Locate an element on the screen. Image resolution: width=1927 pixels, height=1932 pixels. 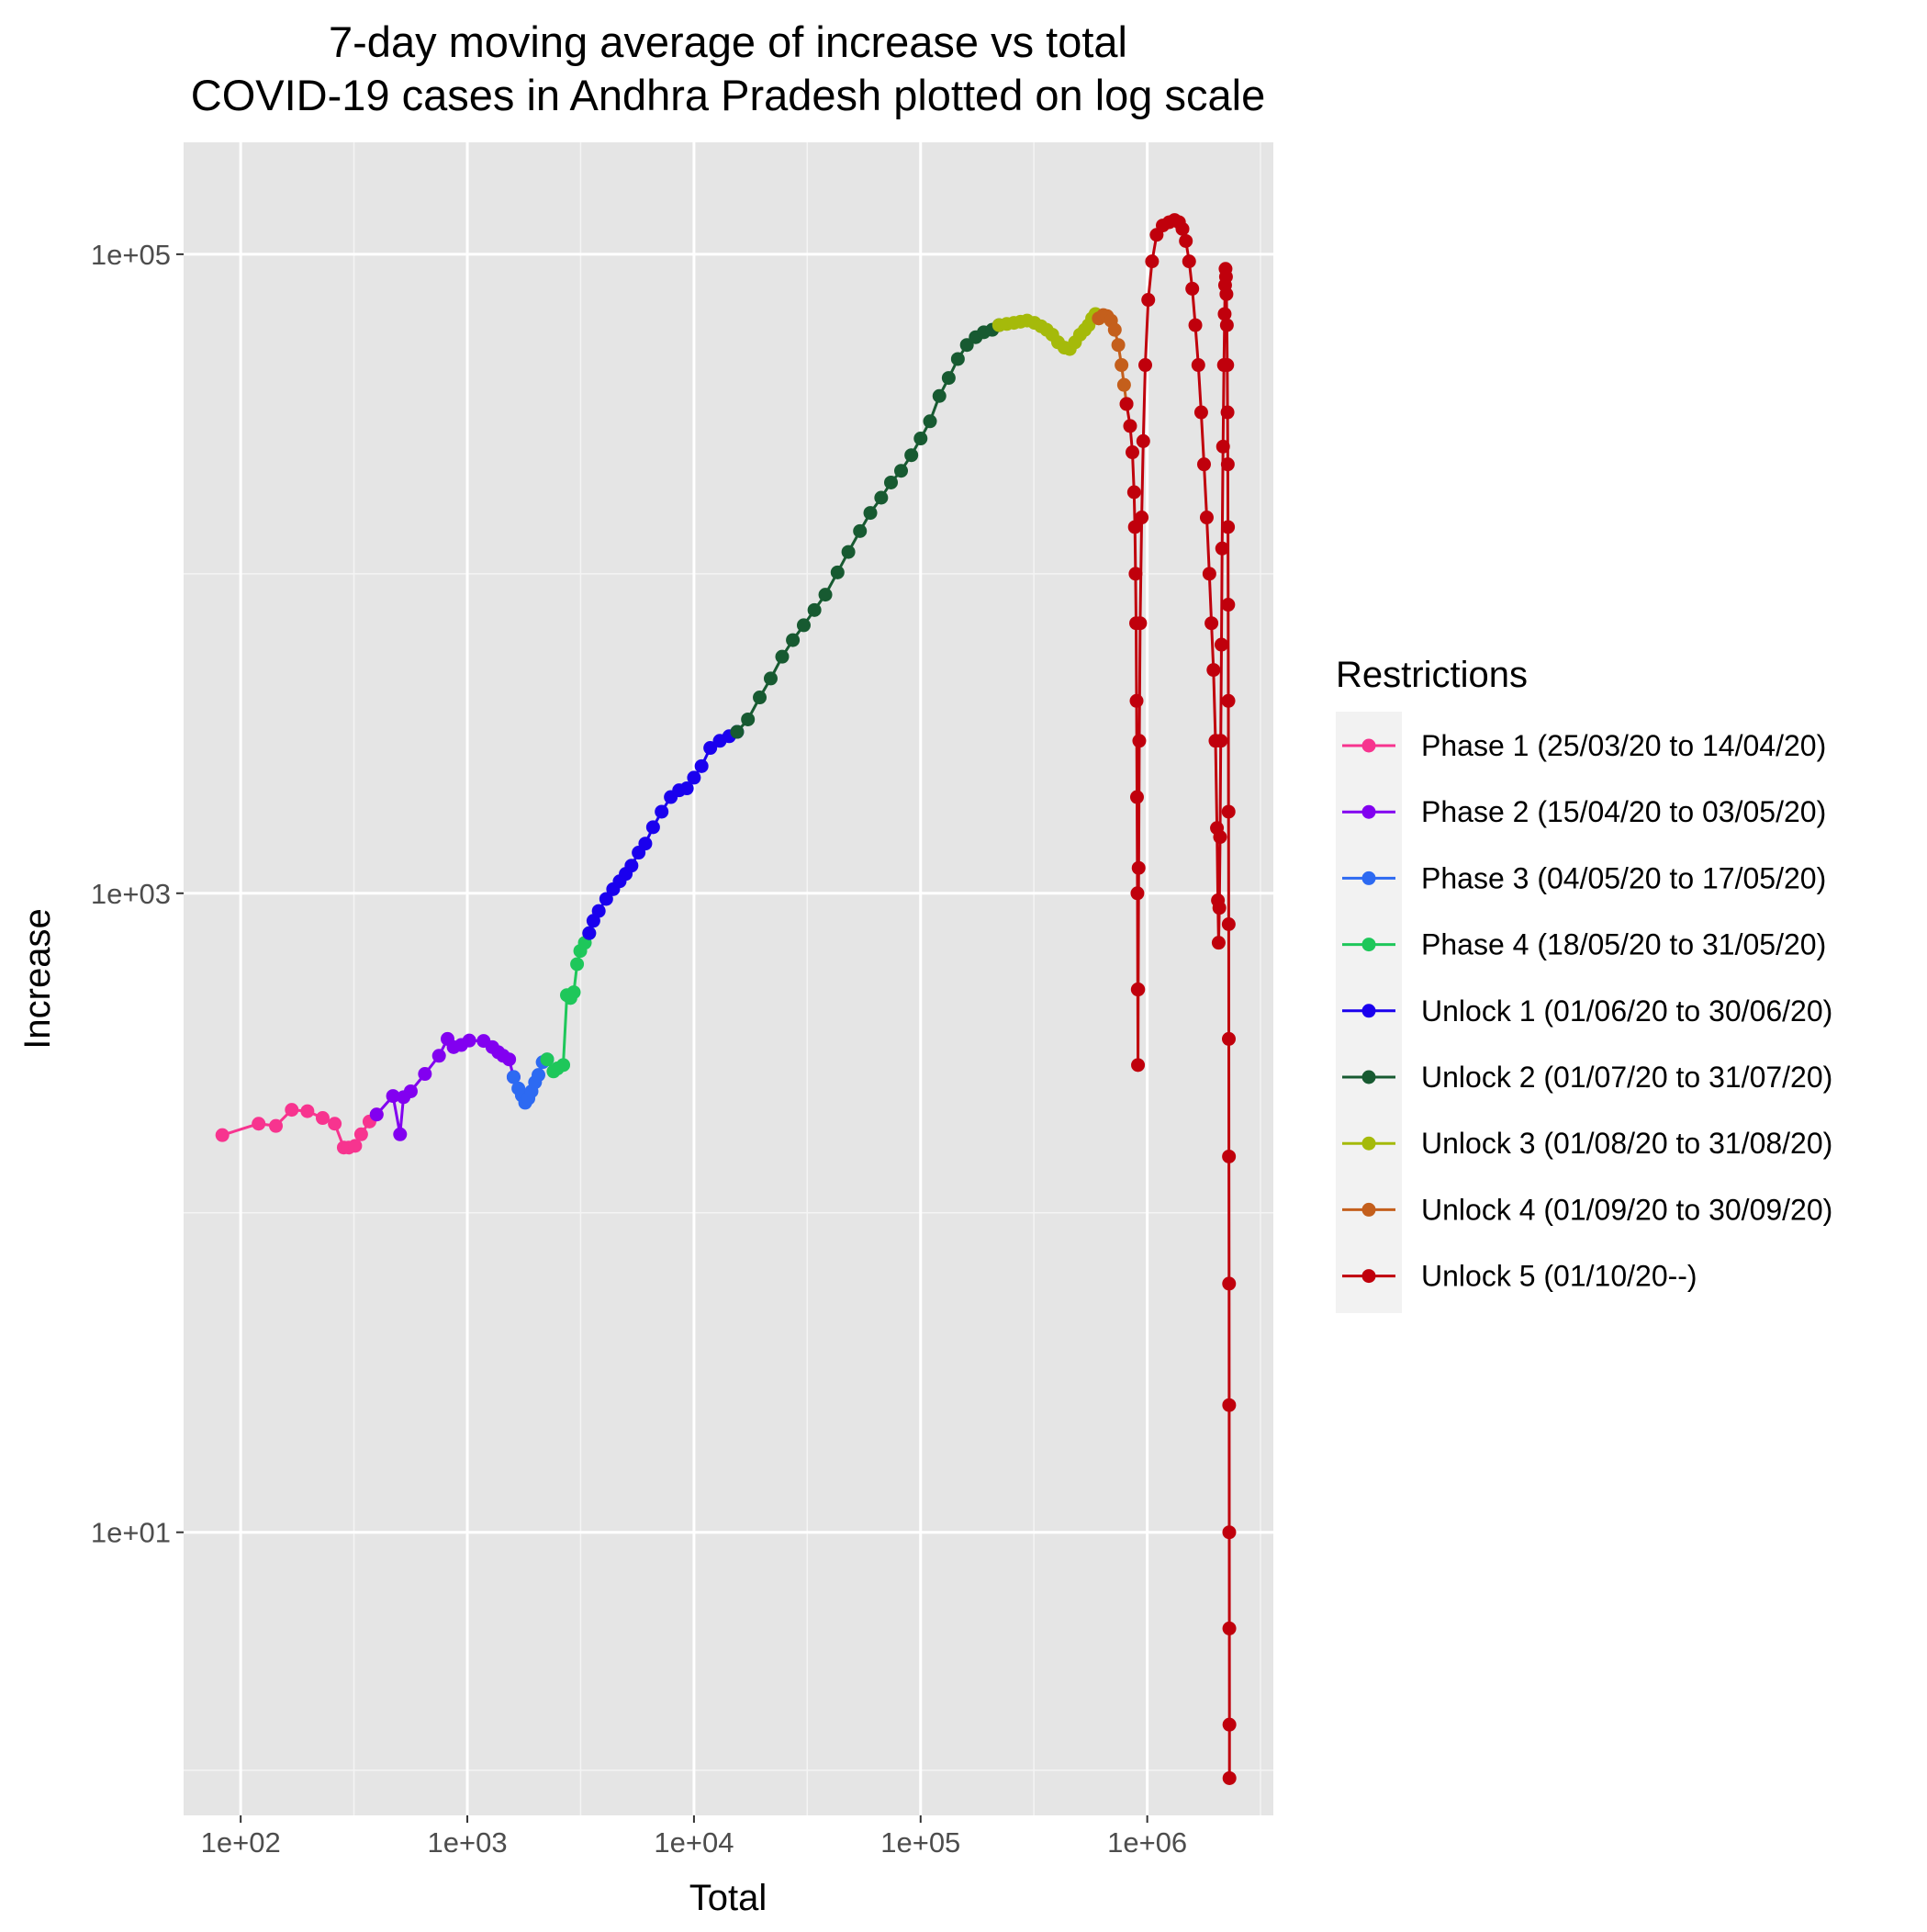
legend-label: Unlock 4 (01/09/20 to 30/09/20) is located at coordinates (1626, 1209).